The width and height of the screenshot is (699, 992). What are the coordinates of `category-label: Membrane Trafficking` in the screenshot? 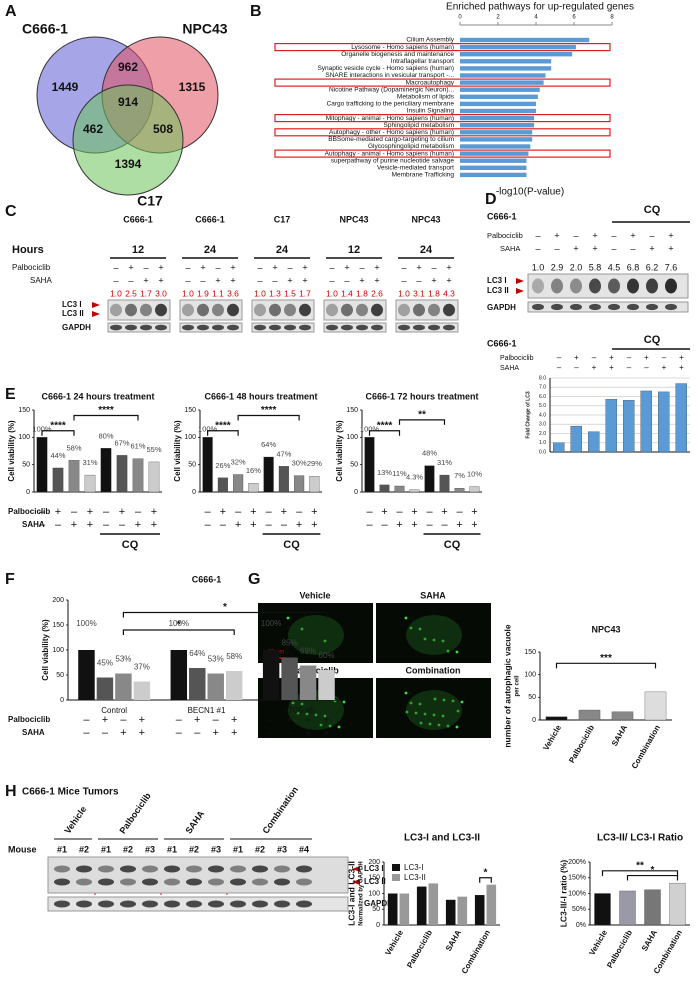 It's located at (423, 175).